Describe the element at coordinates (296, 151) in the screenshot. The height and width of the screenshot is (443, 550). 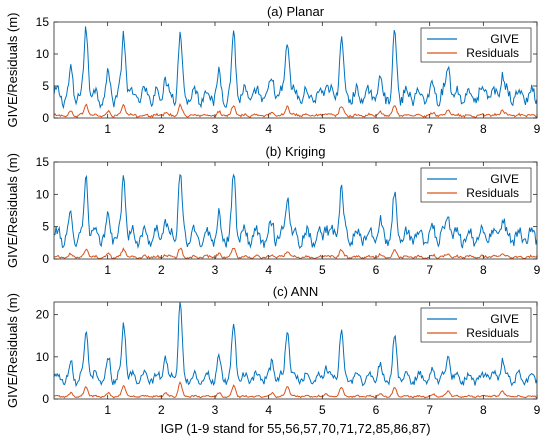
I see `chart-title: (b) Kriging` at that location.